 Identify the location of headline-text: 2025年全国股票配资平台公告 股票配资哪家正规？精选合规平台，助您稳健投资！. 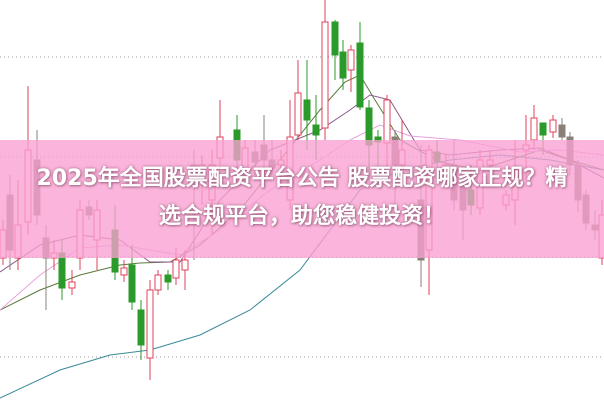
(302, 197).